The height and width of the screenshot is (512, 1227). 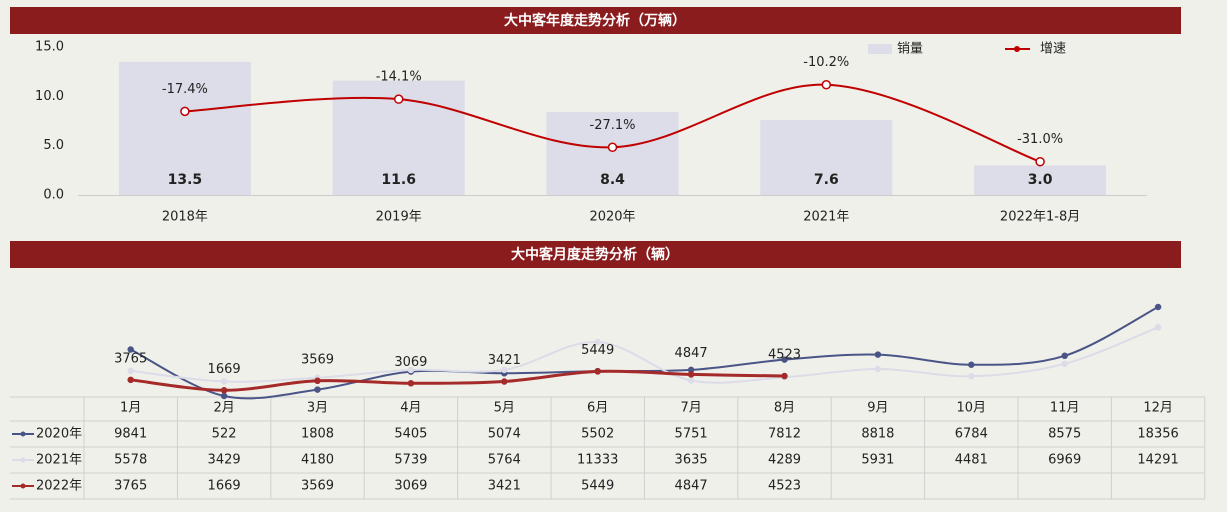 I want to click on data-label: 3765, so click(x=130, y=358).